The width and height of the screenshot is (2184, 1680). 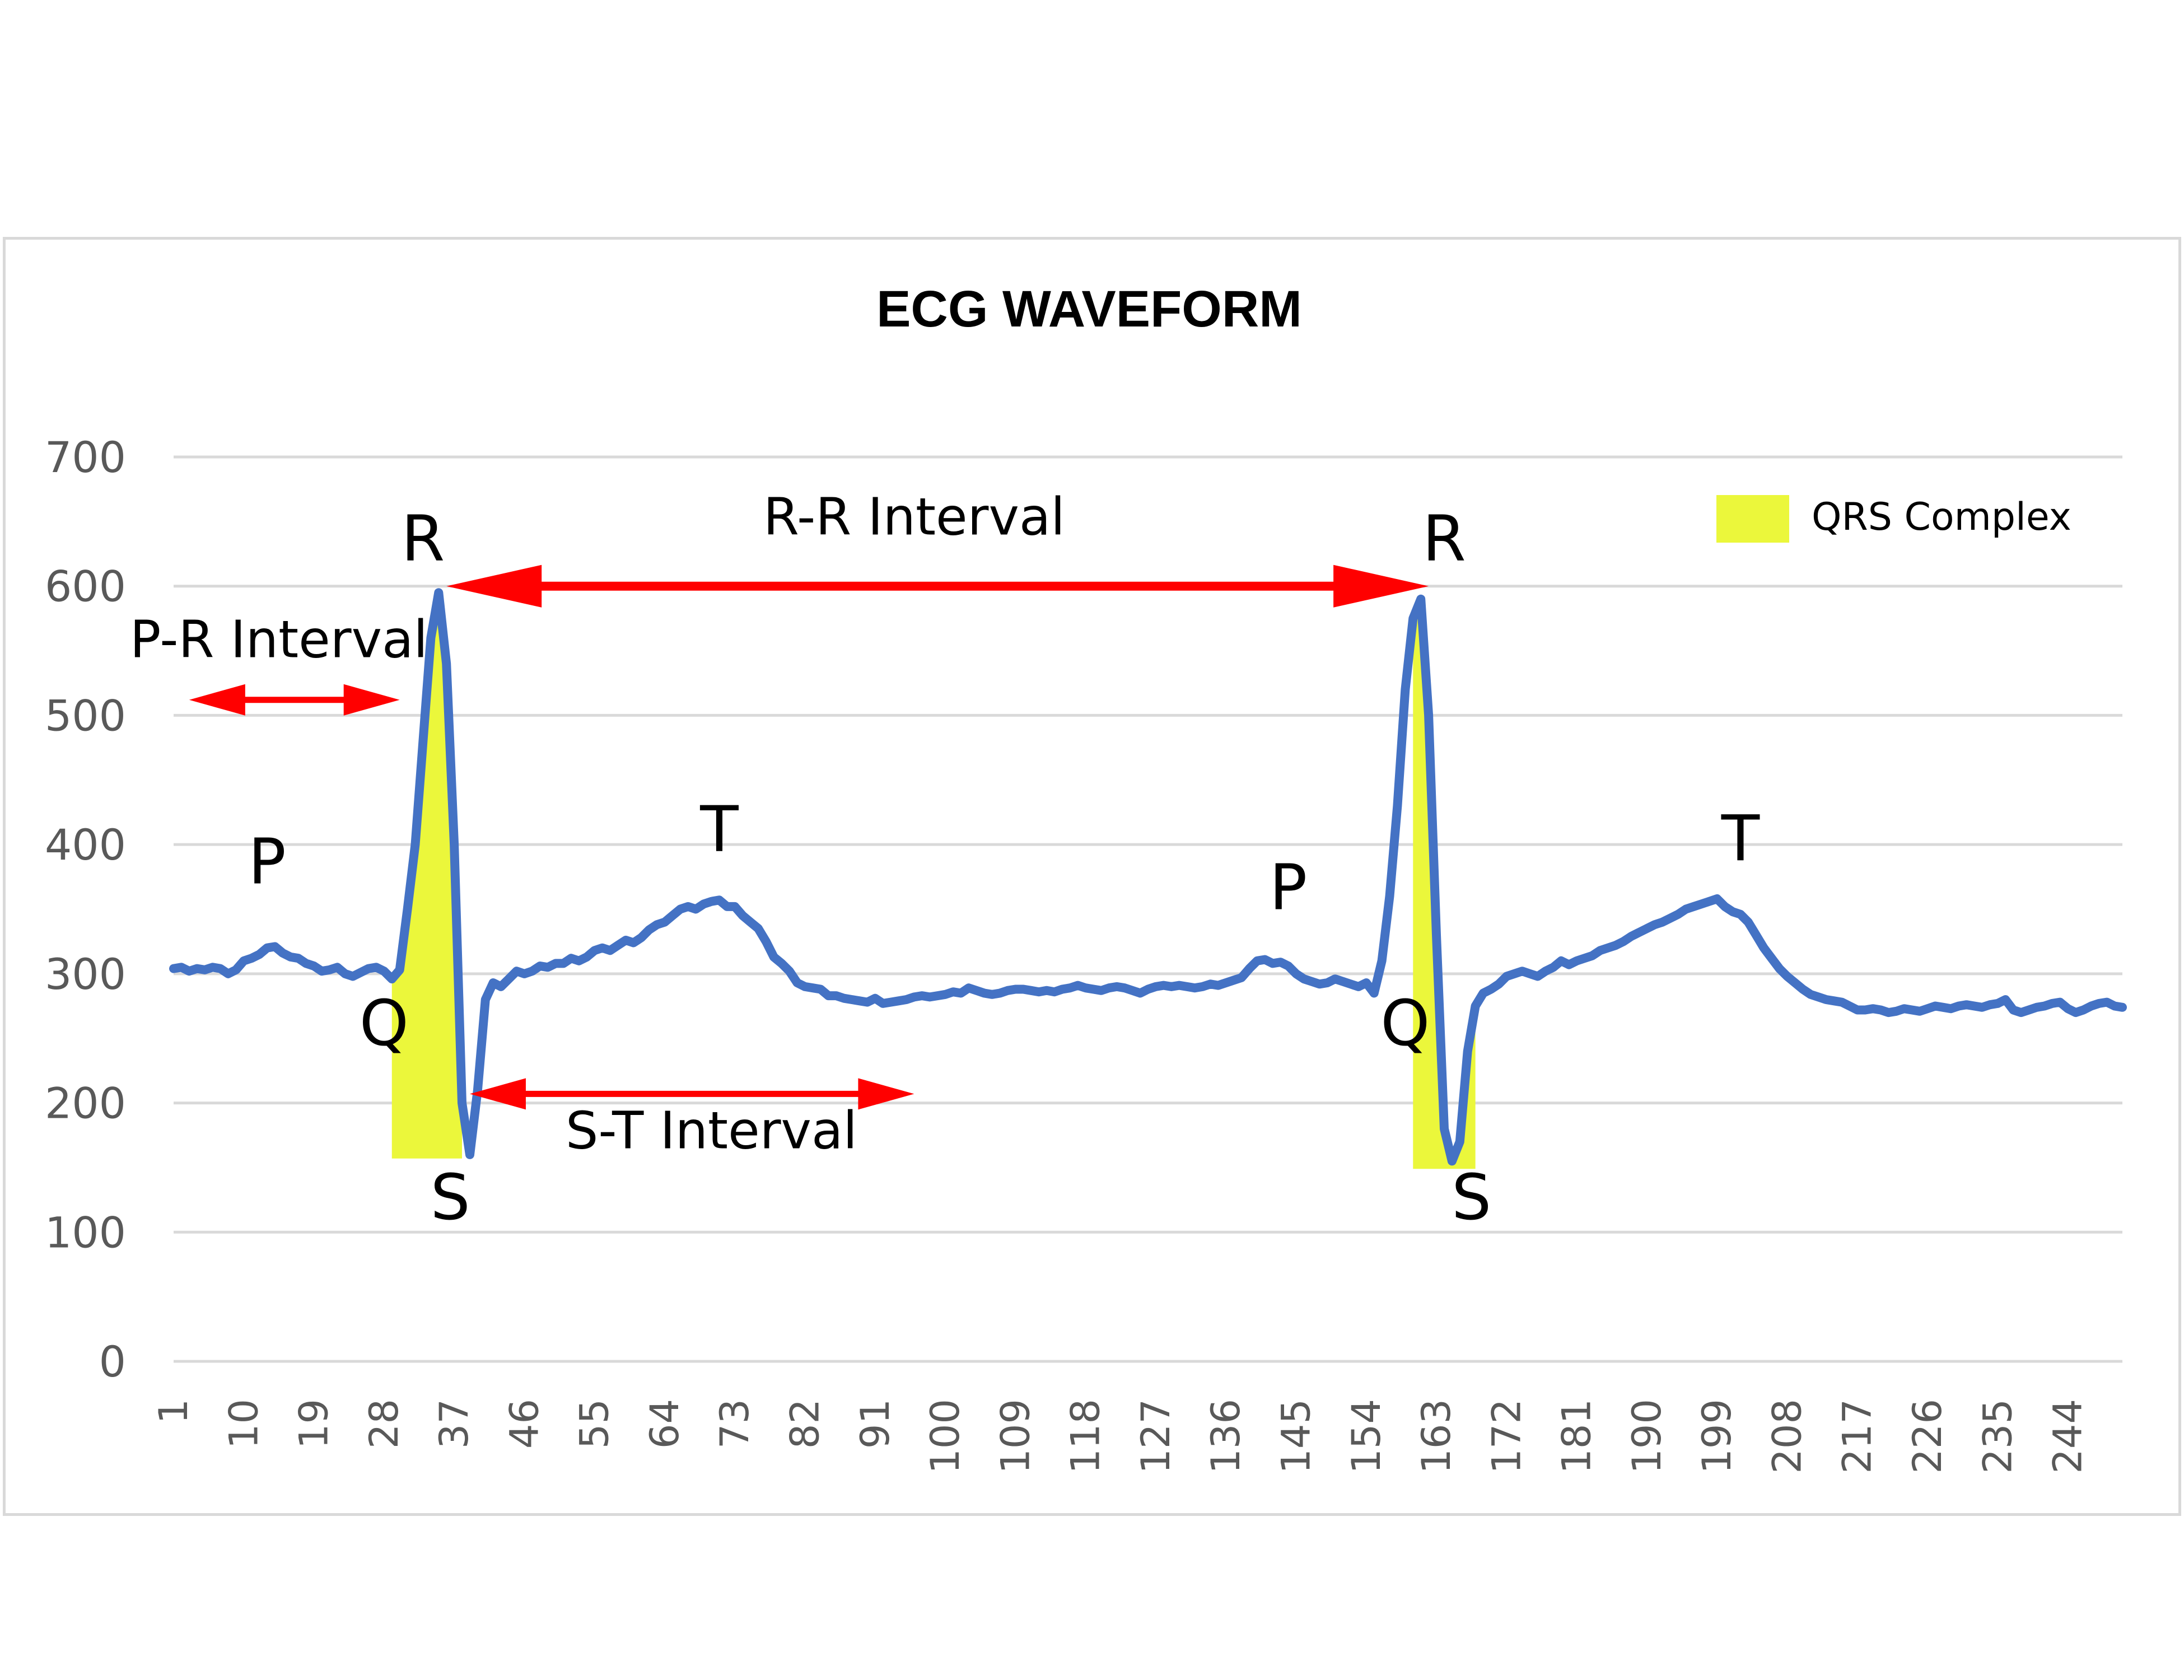 What do you see at coordinates (1366, 1437) in the screenshot?
I see `x-tick-label: 154` at bounding box center [1366, 1437].